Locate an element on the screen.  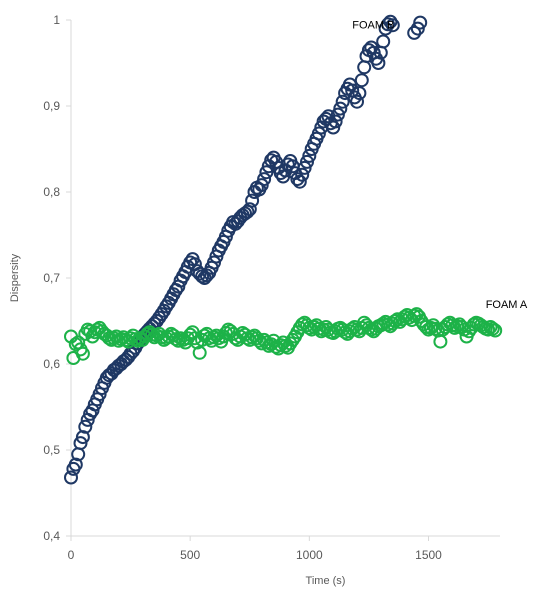
series-foam-a is located at coordinates (283, 336).